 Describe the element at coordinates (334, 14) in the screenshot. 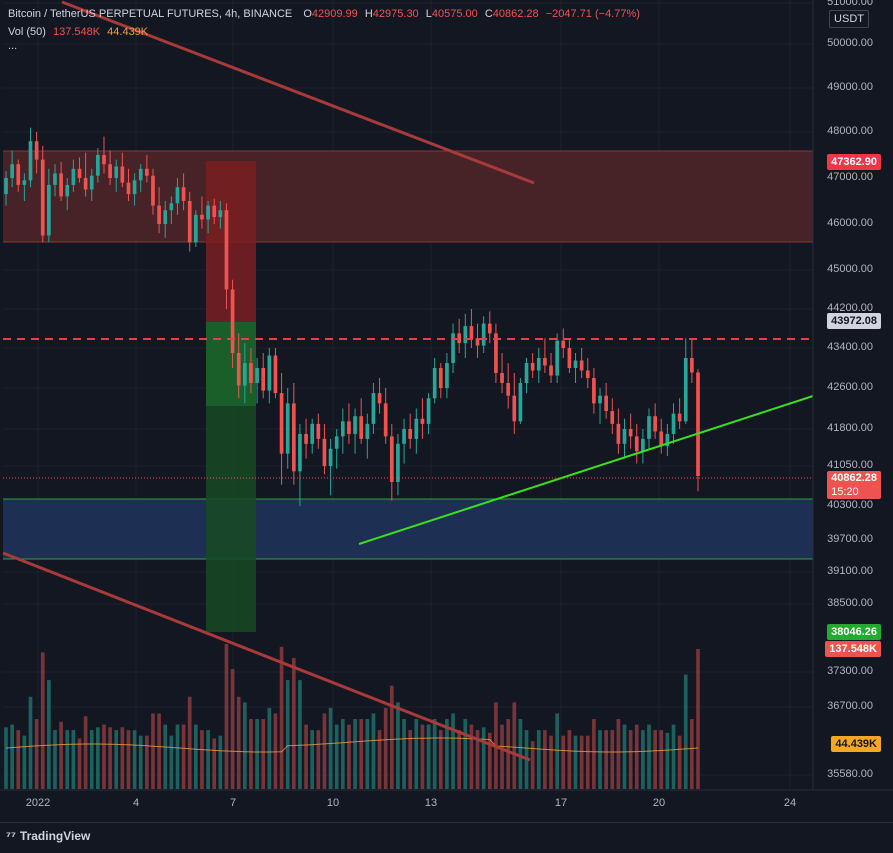

I see `open-value: 42909.99` at that location.